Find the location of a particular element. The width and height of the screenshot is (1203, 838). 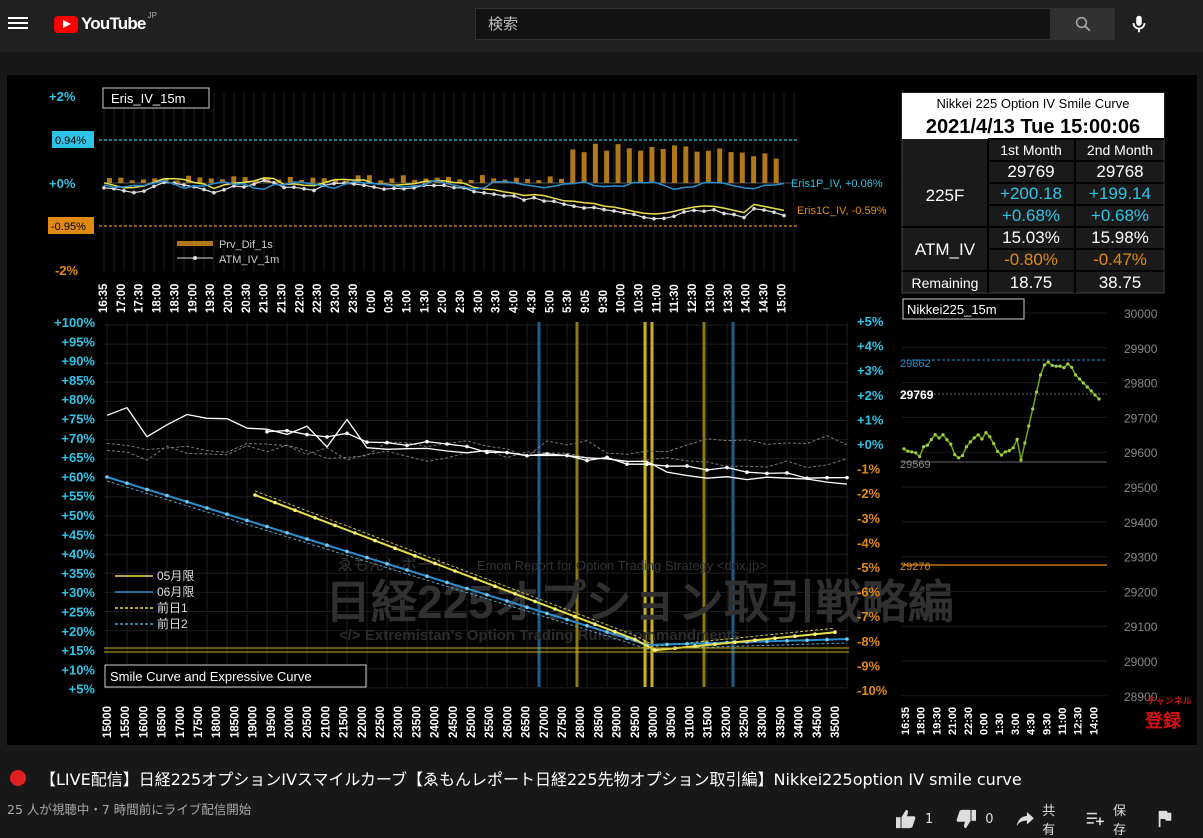

play-logo-icon is located at coordinates (66, 24).